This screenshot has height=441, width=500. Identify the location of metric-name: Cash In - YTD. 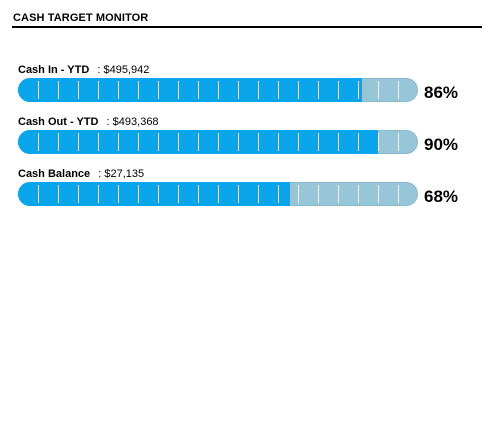
(54, 70).